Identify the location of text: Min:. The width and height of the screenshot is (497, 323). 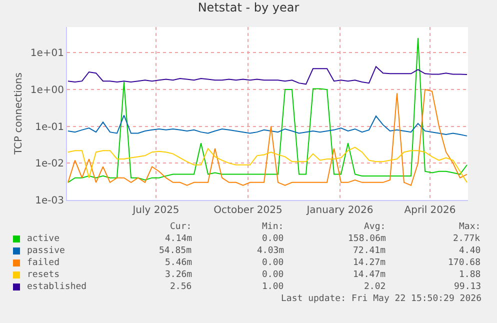
(273, 227).